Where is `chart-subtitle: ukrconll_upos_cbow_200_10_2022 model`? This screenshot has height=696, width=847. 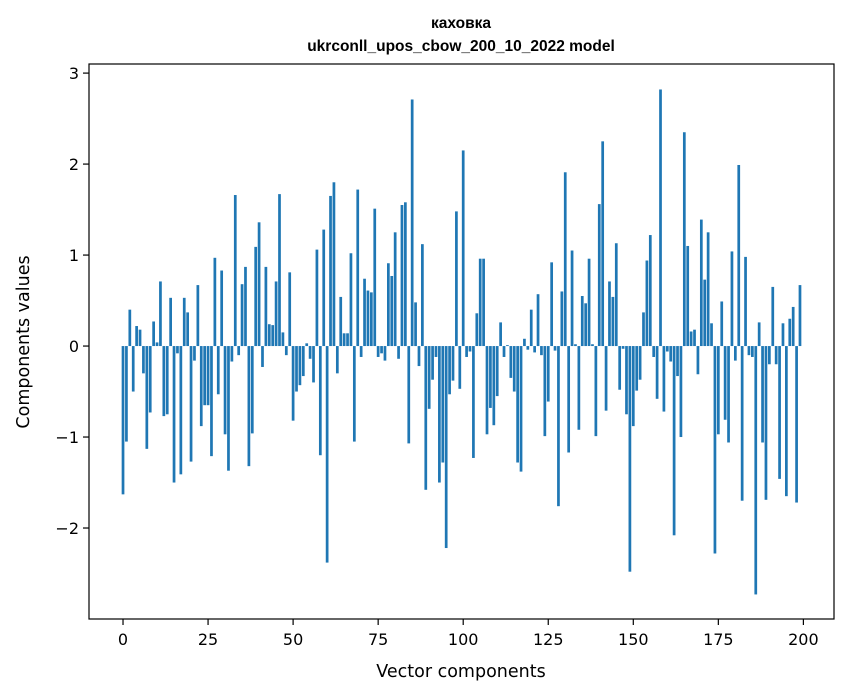
chart-subtitle: ukrconll_upos_cbow_200_10_2022 model is located at coordinates (461, 46).